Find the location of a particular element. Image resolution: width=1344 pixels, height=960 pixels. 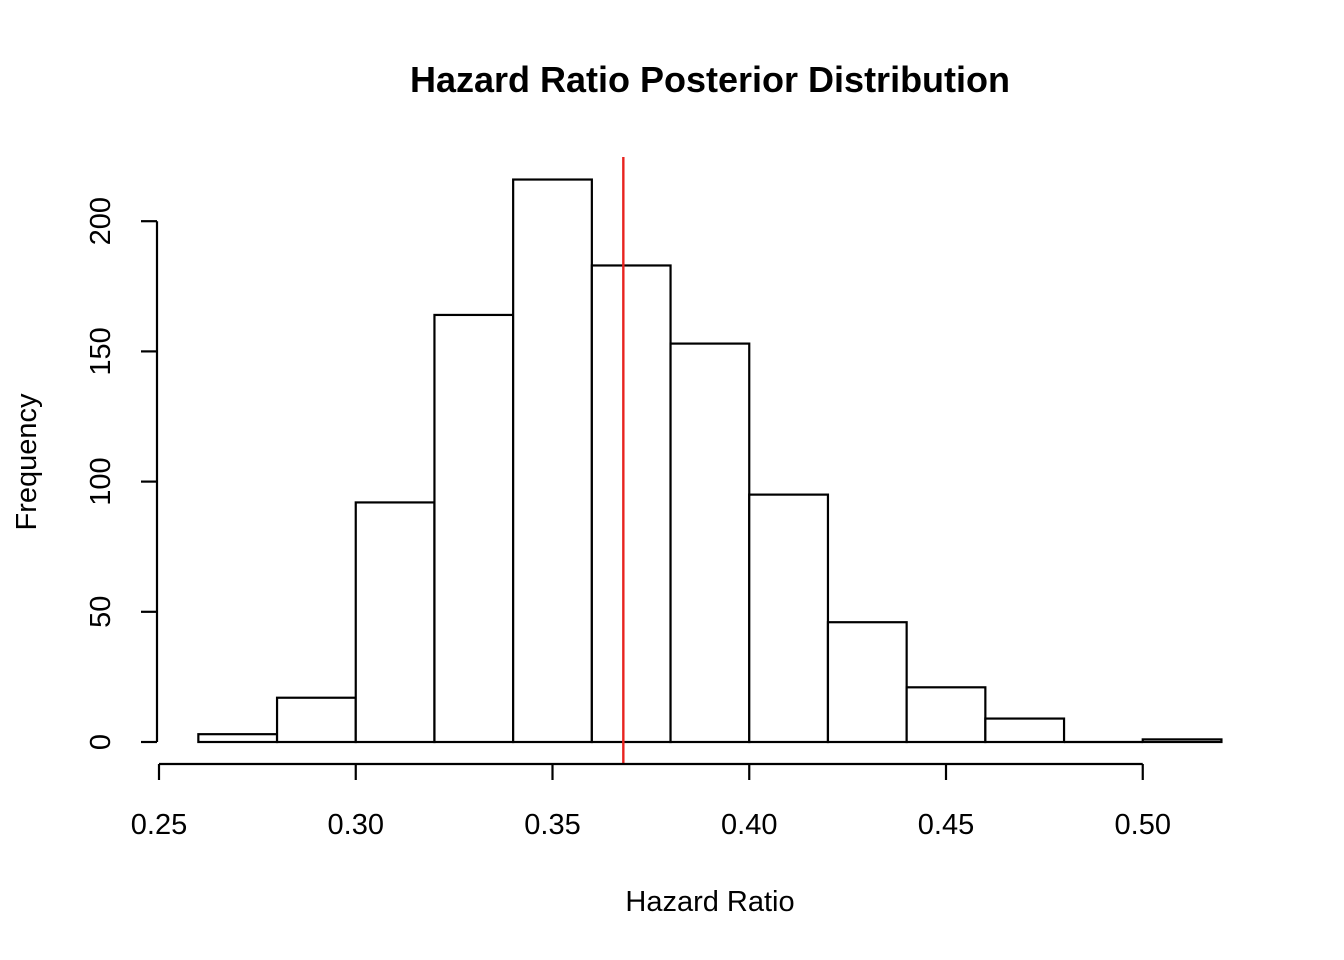

y-tick-label: 100 is located at coordinates (101, 481).